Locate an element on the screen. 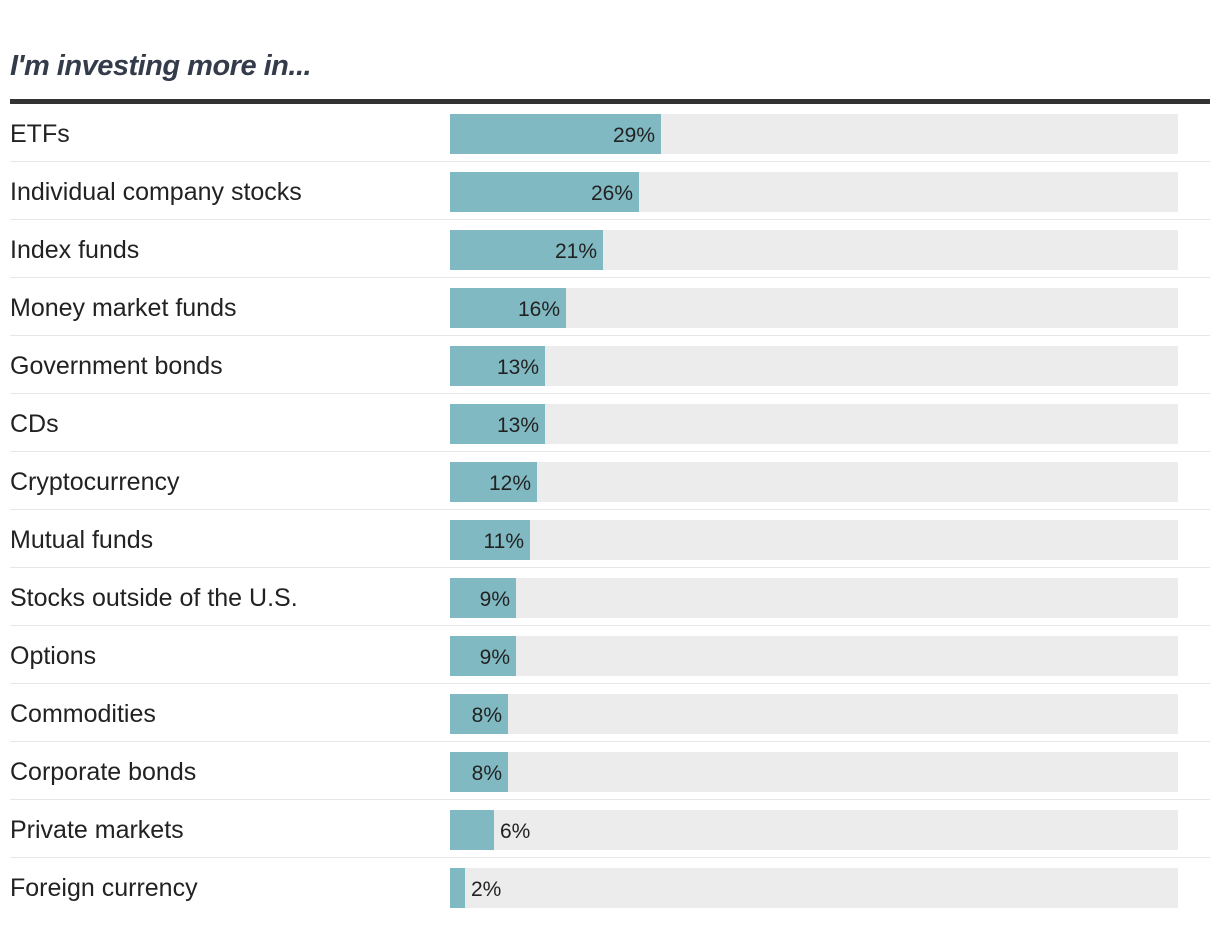 The width and height of the screenshot is (1220, 926). value-label: 12% is located at coordinates (509, 483).